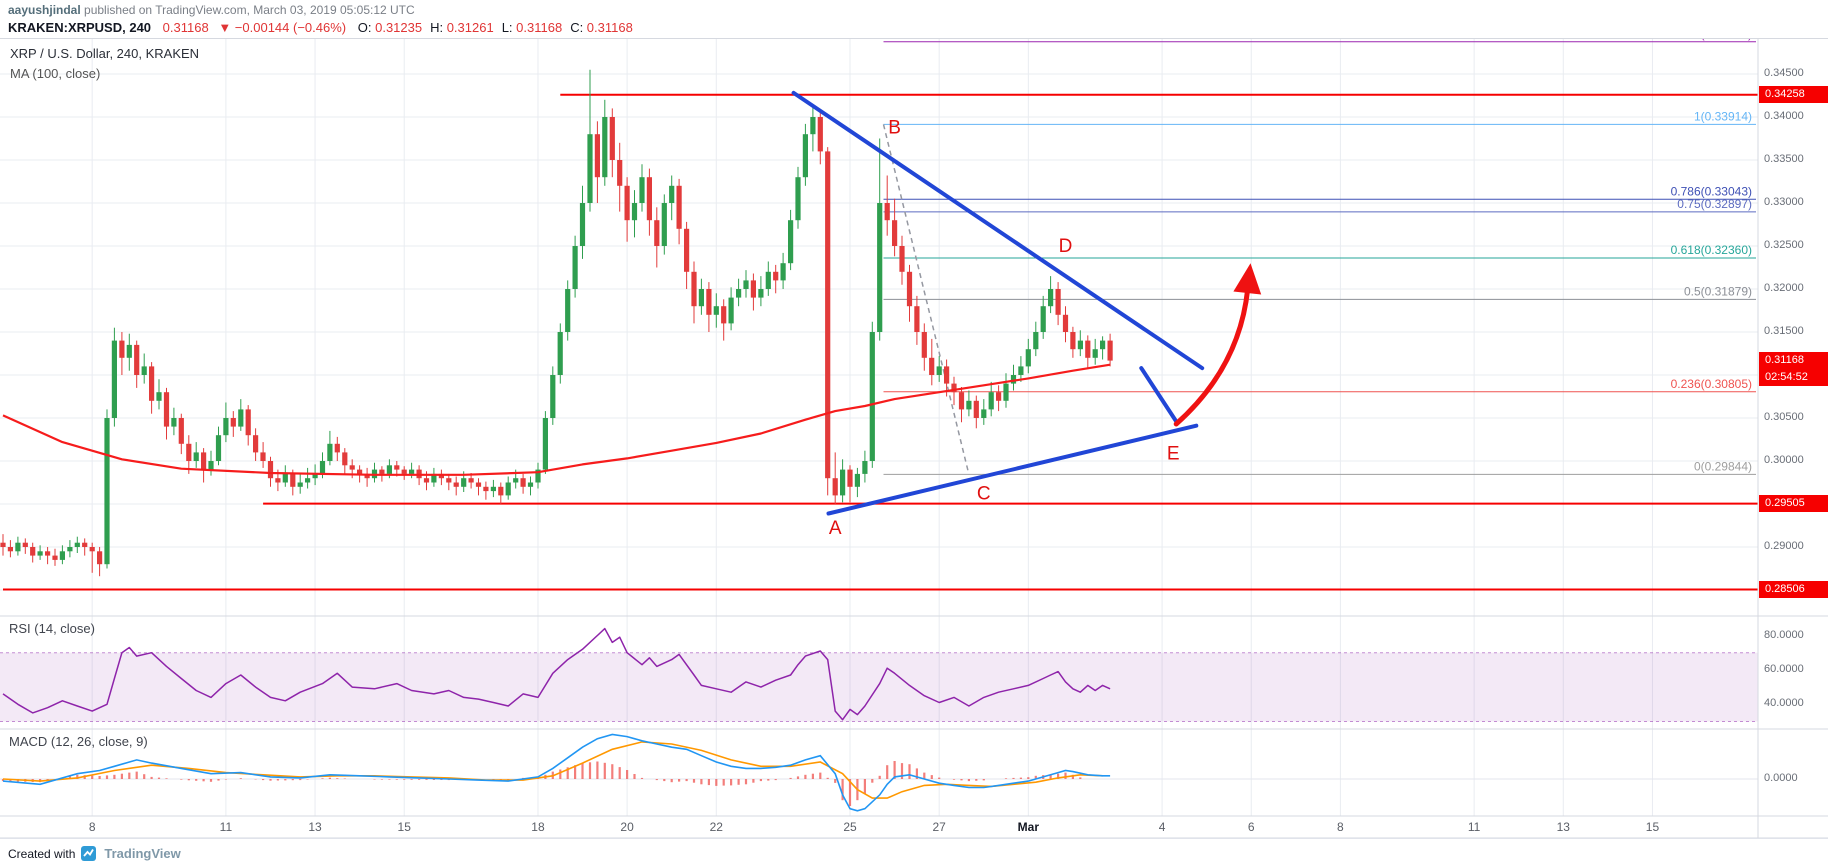 Image resolution: width=1828 pixels, height=868 pixels. What do you see at coordinates (1251, 827) in the screenshot?
I see `time-tick-label: 6` at bounding box center [1251, 827].